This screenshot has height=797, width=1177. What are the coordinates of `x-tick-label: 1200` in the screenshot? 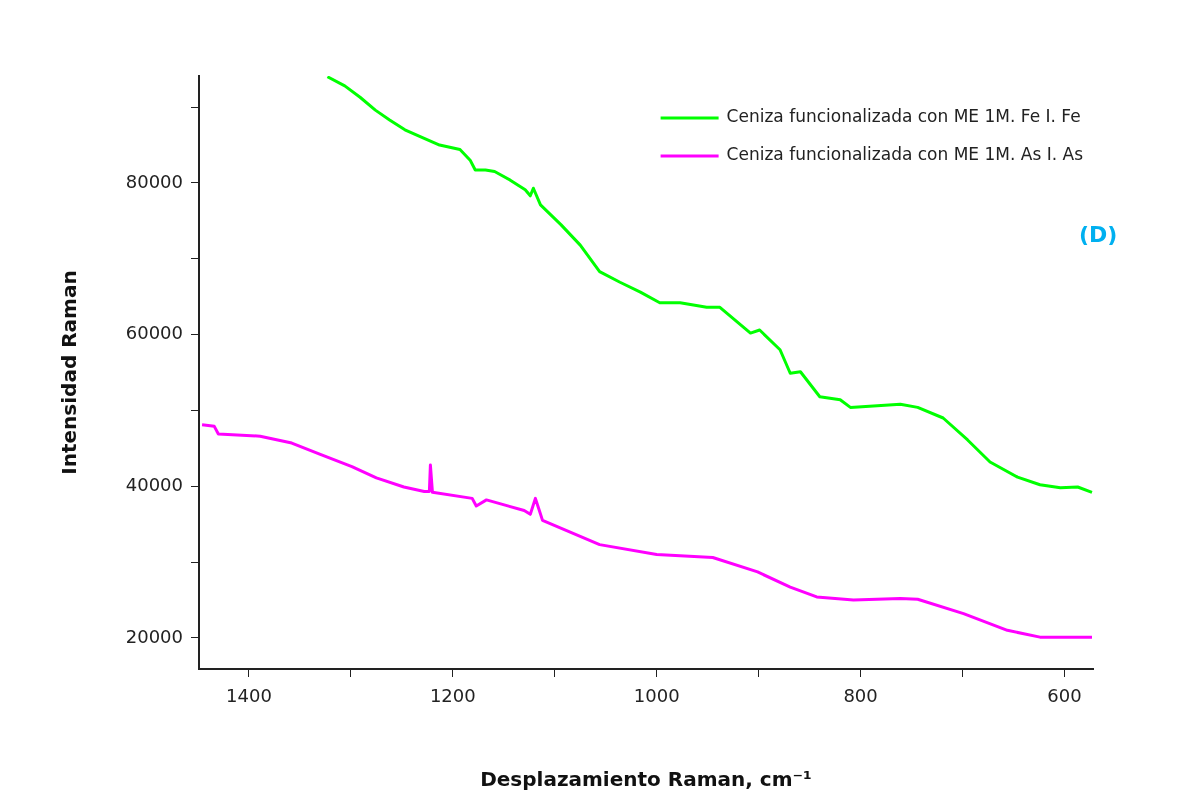 It's located at (452, 696).